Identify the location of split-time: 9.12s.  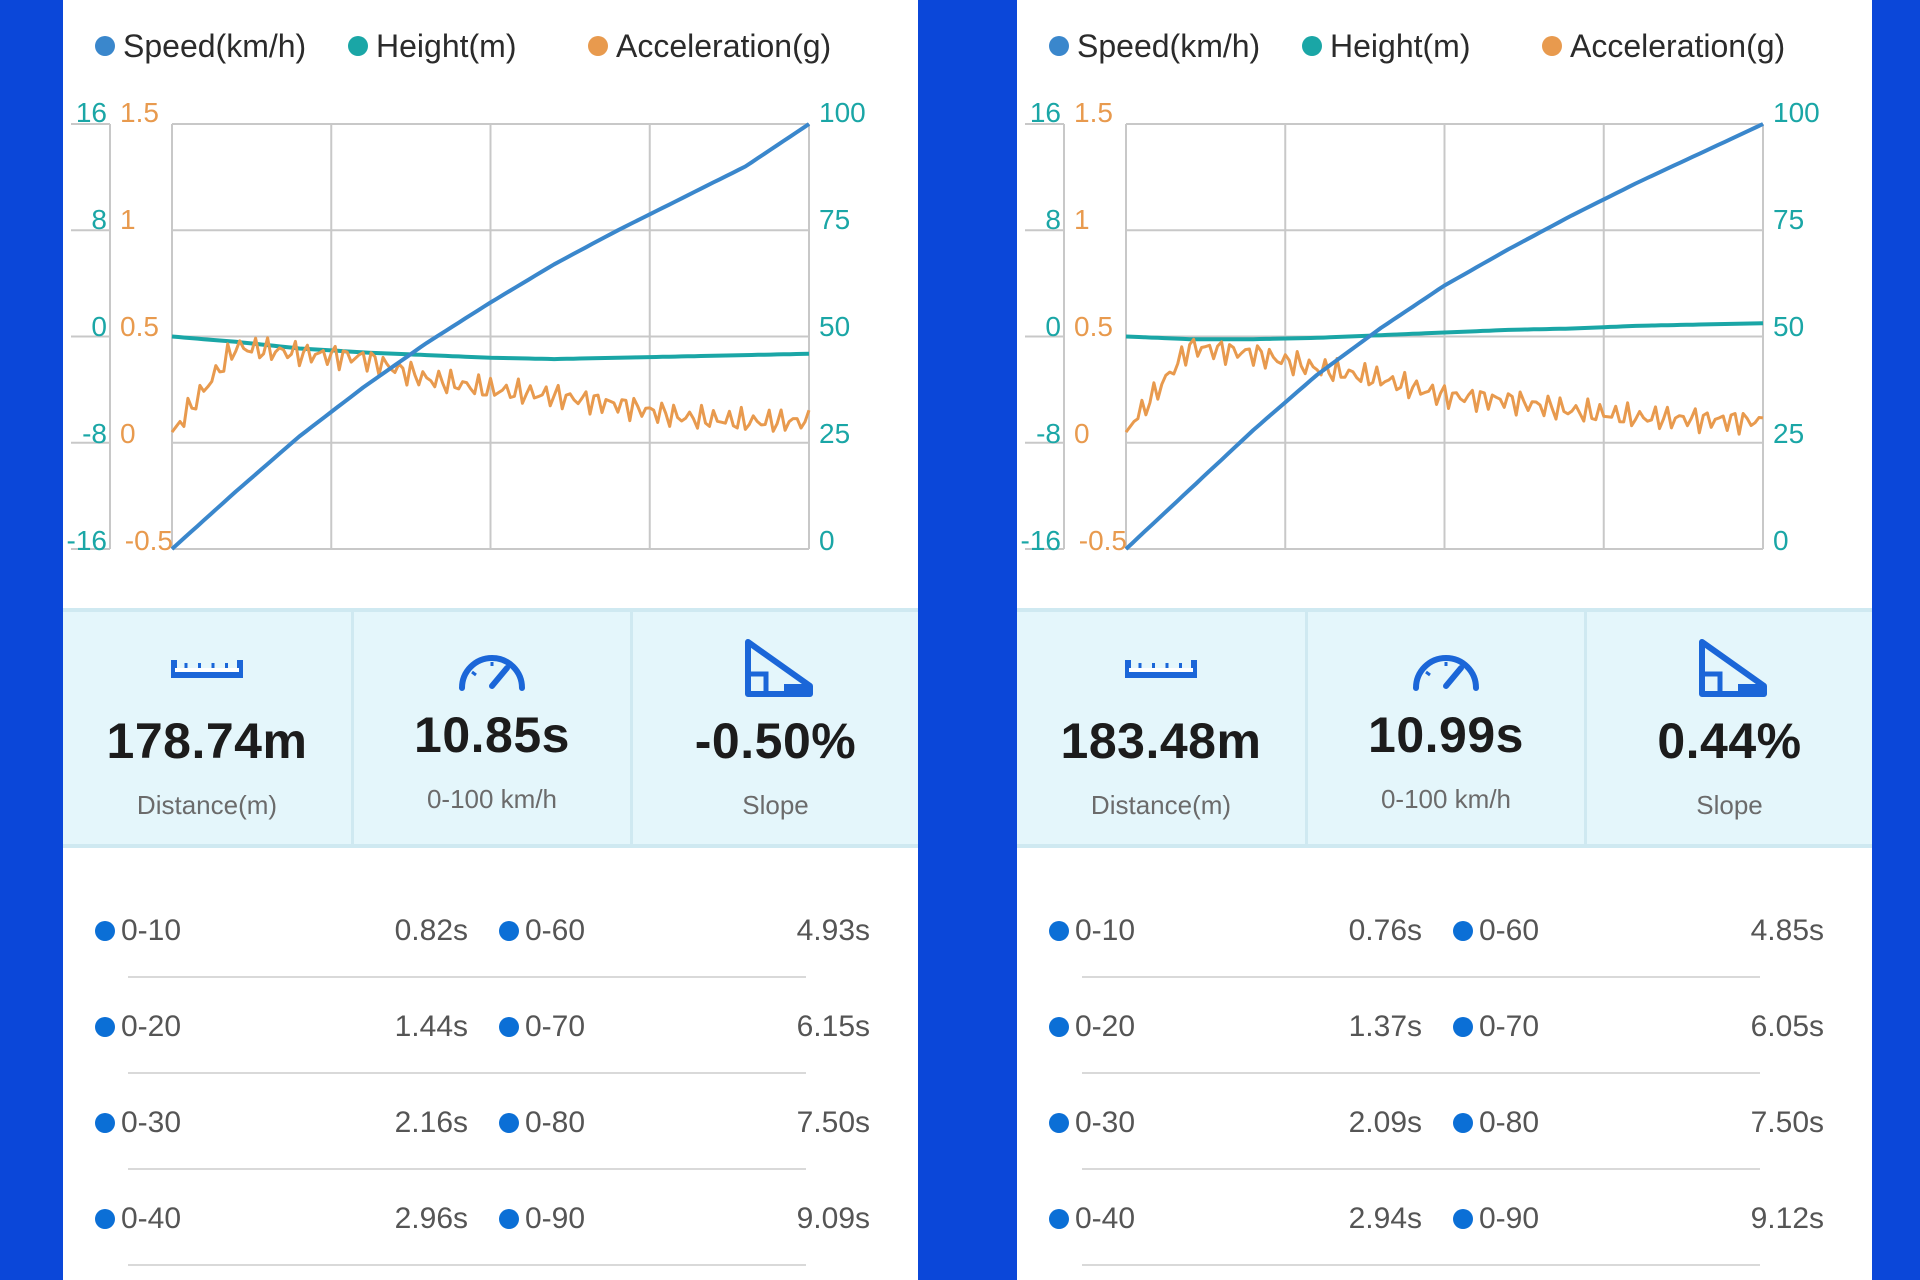
(1787, 1218).